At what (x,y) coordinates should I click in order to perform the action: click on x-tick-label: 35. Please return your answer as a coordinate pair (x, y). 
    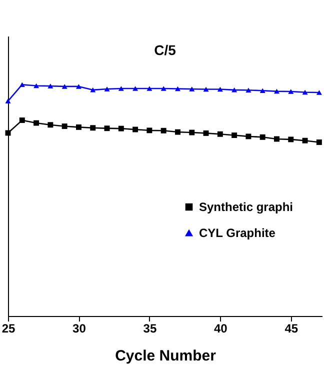
    Looking at the image, I should click on (150, 329).